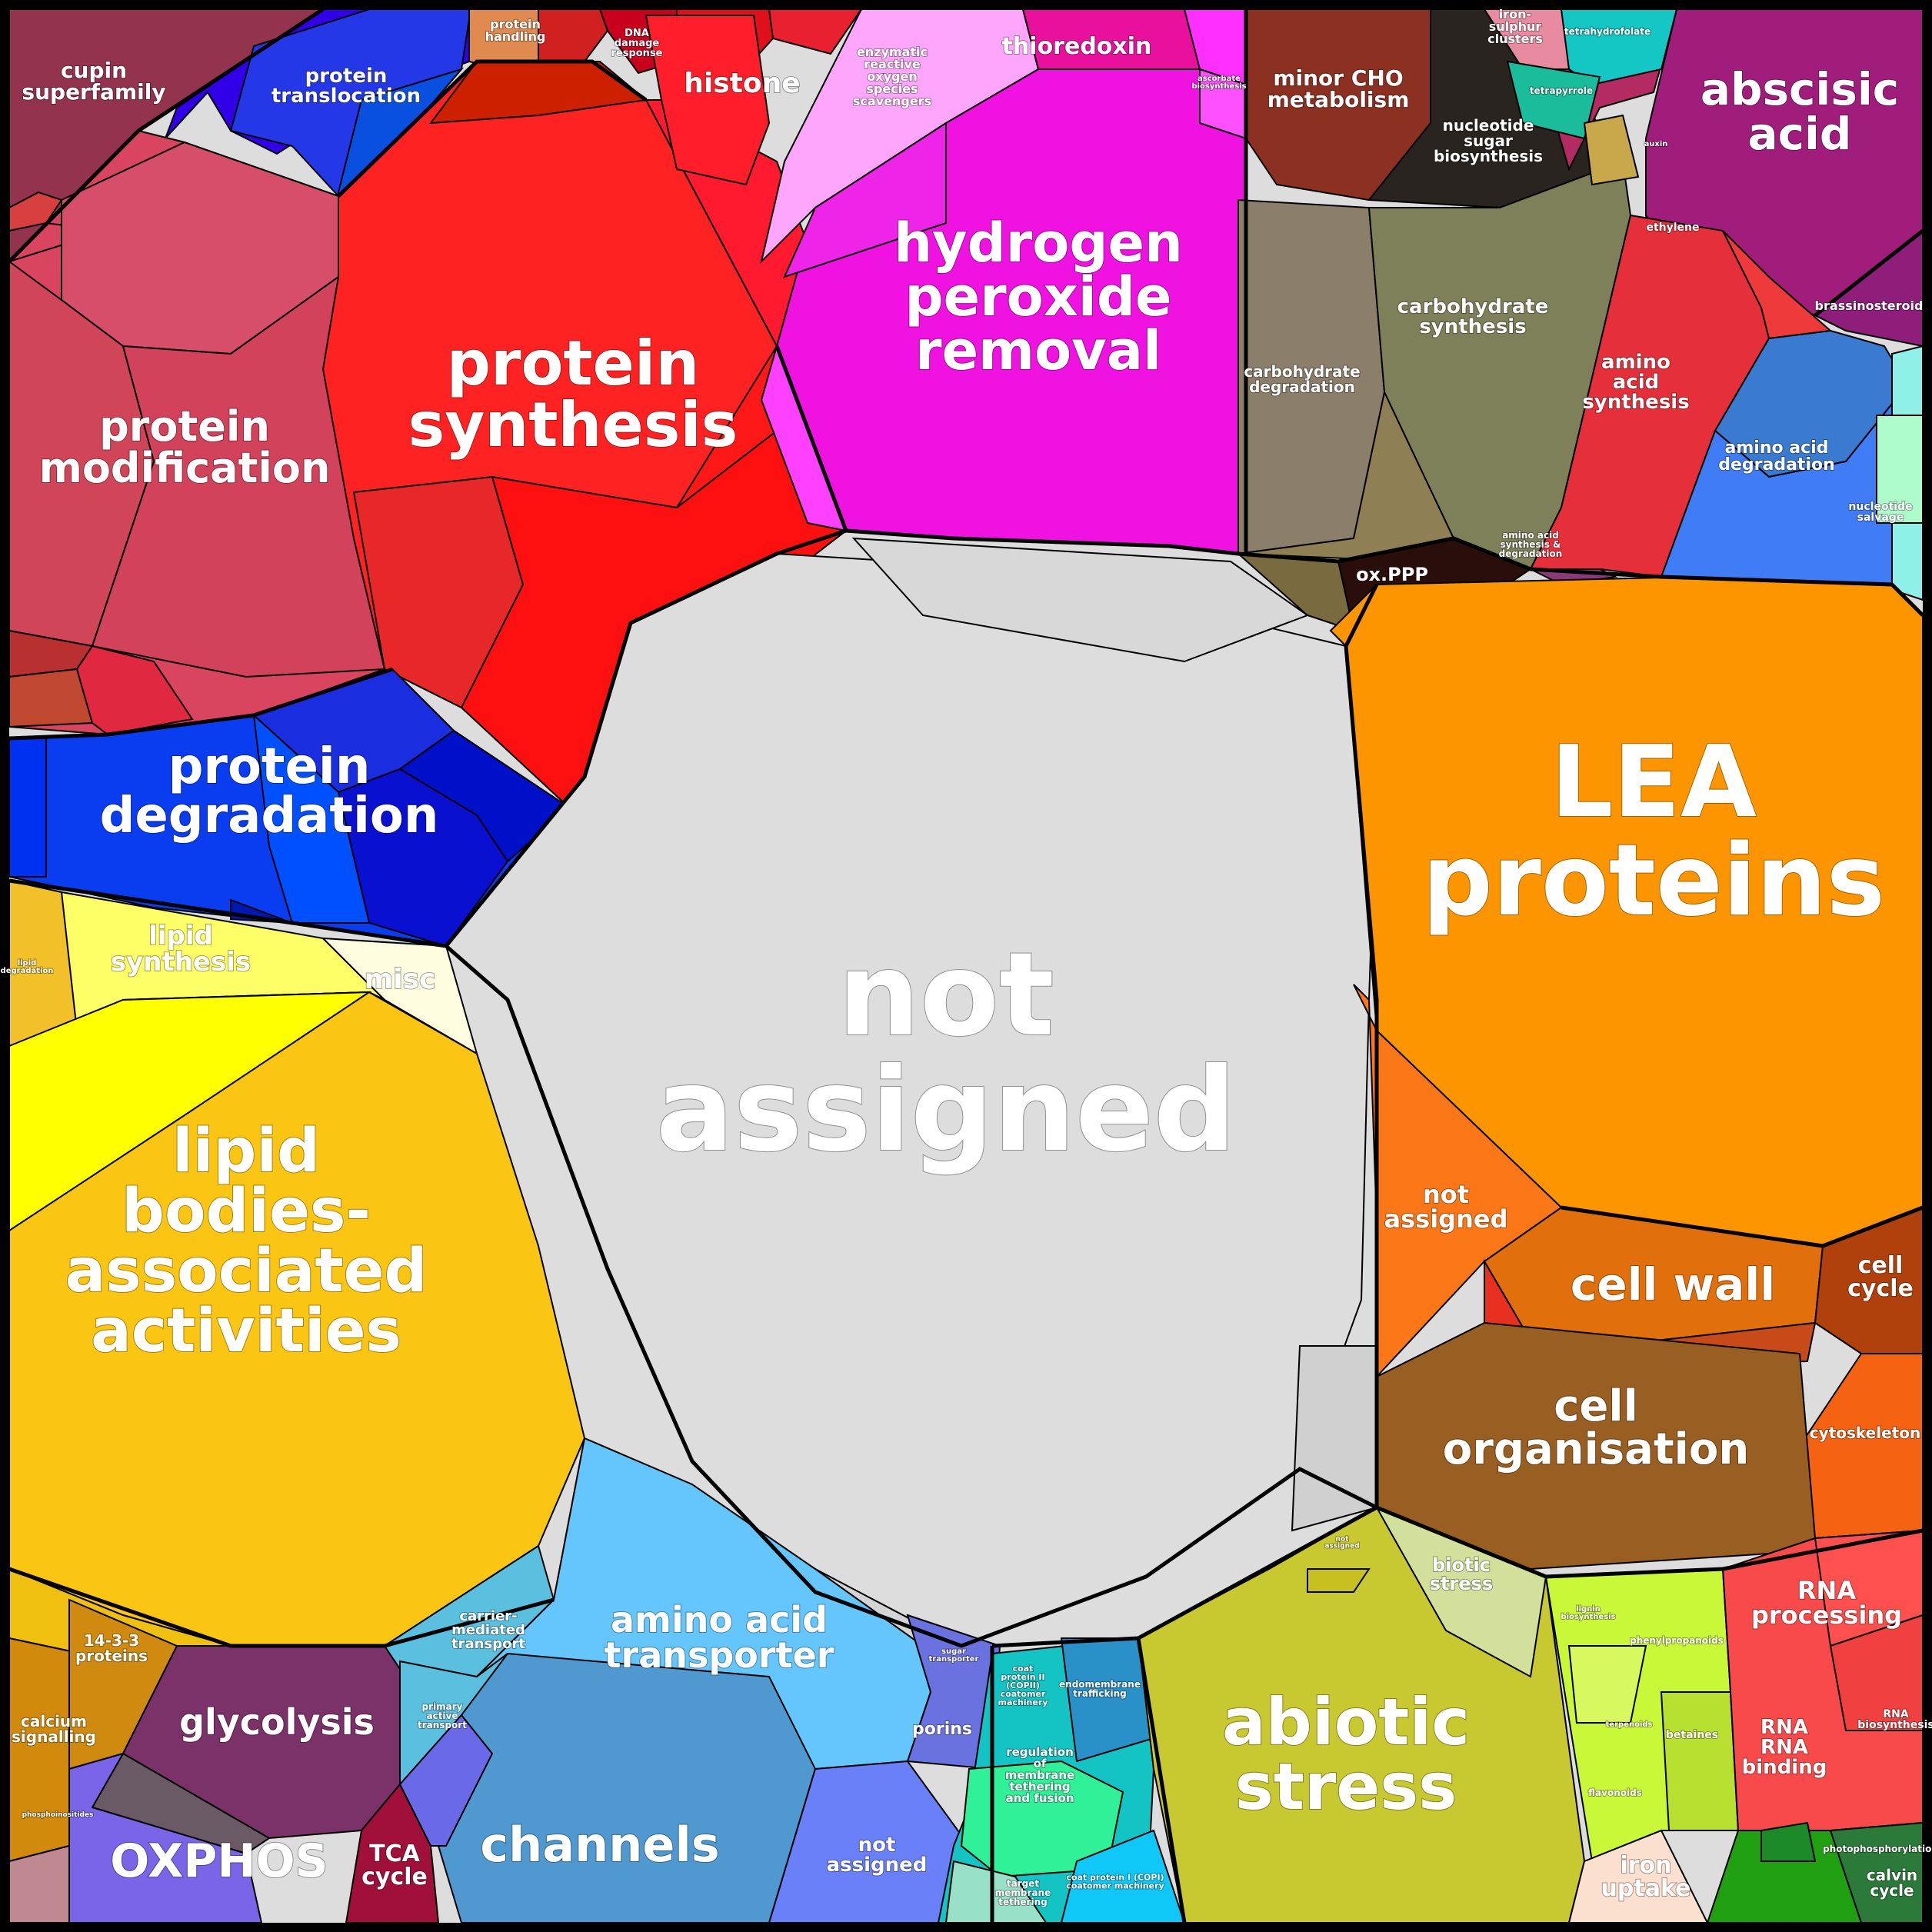 The width and height of the screenshot is (1932, 1932). What do you see at coordinates (1799, 111) in the screenshot?
I see `label-abscisic-acid: abscisic acid` at bounding box center [1799, 111].